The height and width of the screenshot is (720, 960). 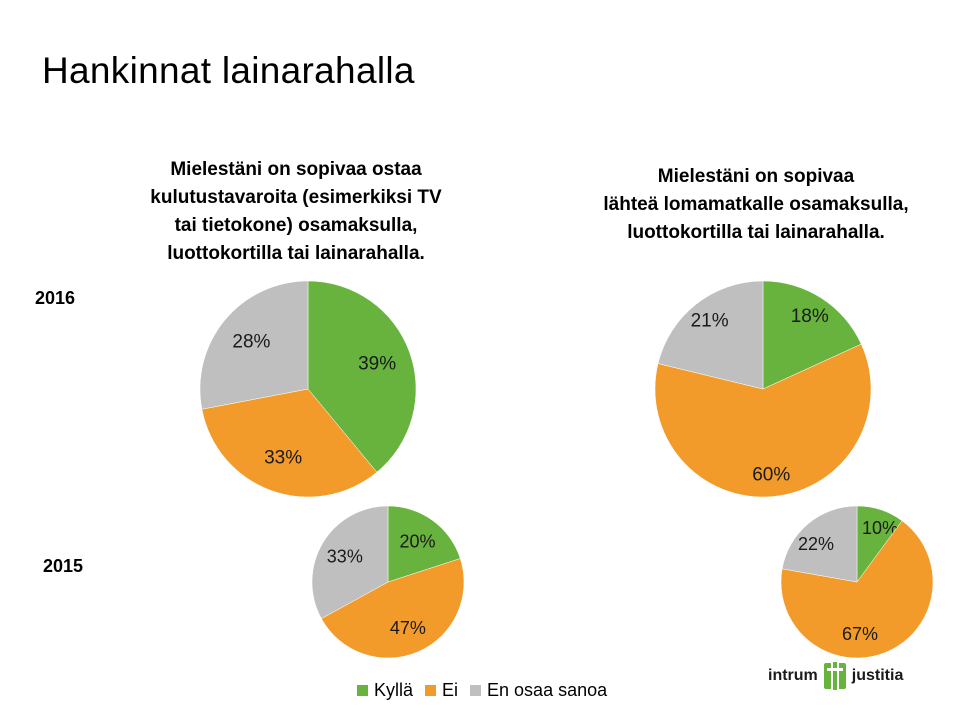 I want to click on pie-data-label-kylla: 18%, so click(x=810, y=316).